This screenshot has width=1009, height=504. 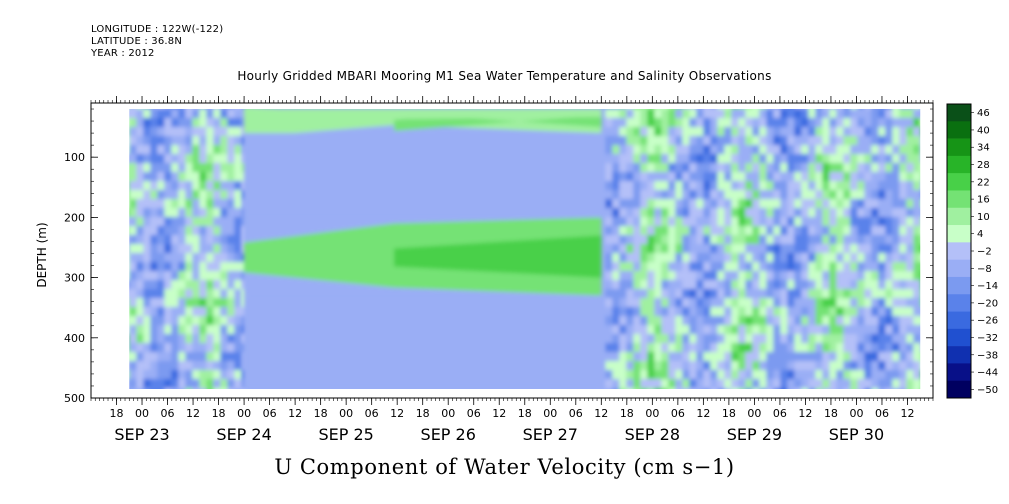 What do you see at coordinates (345, 434) in the screenshot?
I see `x-date-label: SEP 25` at bounding box center [345, 434].